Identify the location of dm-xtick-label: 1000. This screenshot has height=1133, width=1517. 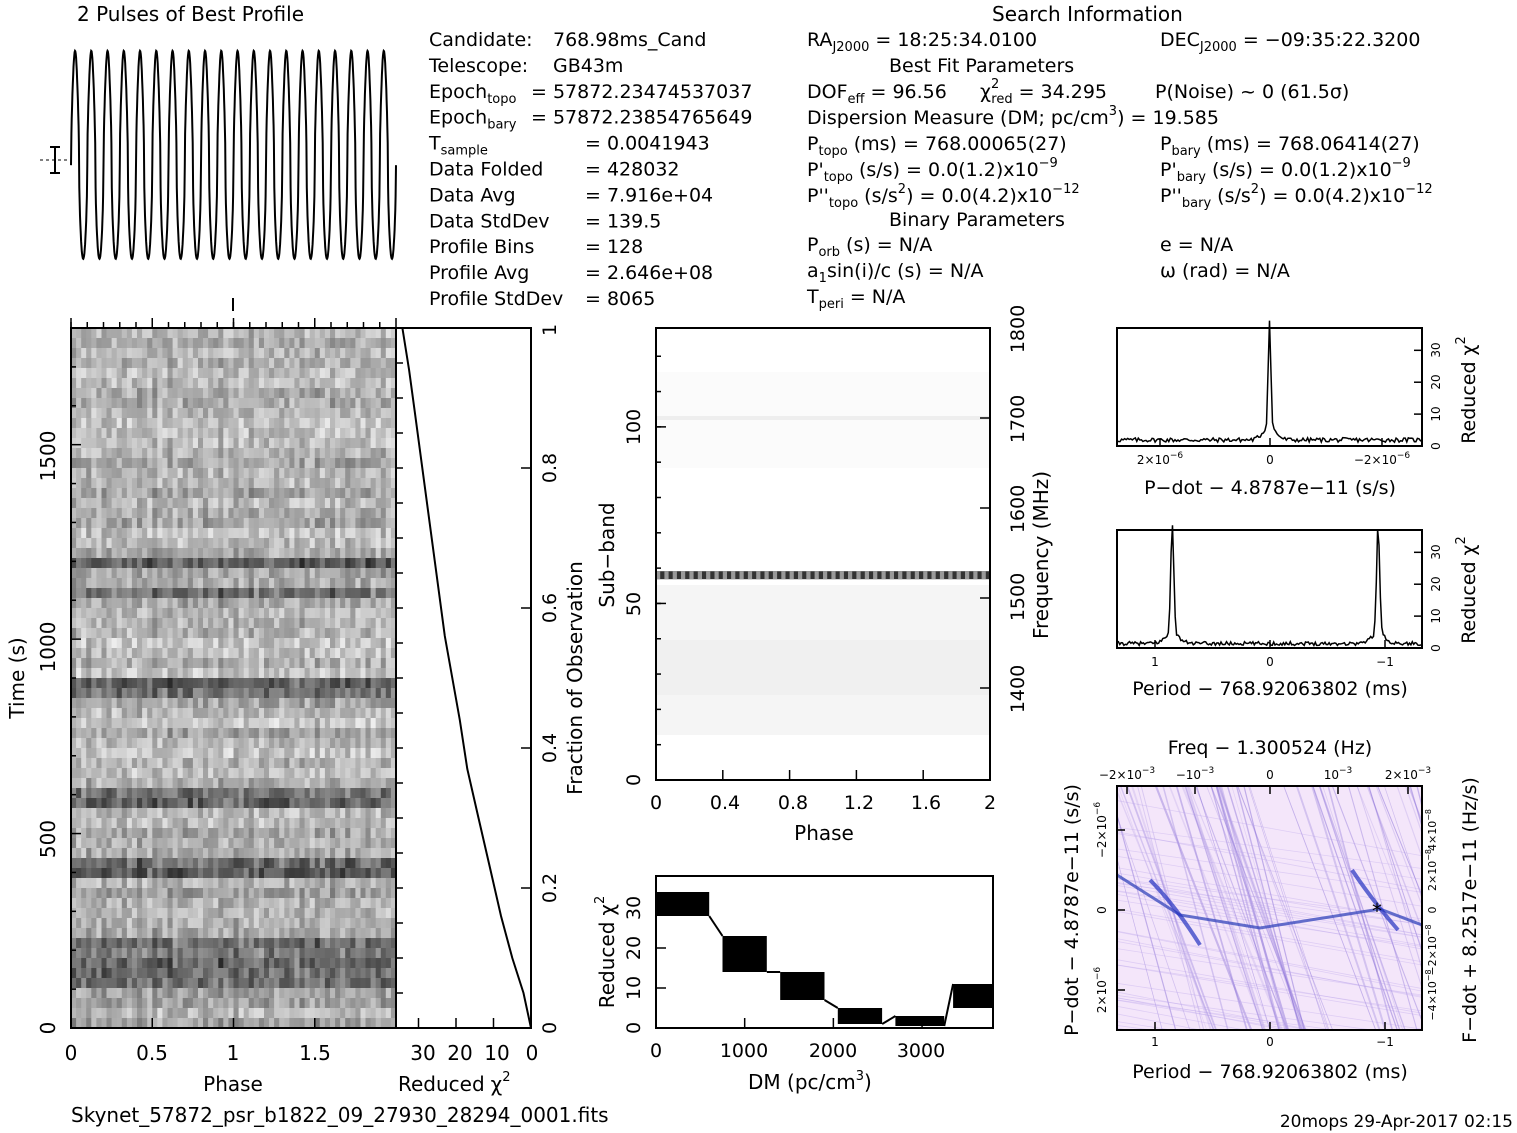
(744, 1051).